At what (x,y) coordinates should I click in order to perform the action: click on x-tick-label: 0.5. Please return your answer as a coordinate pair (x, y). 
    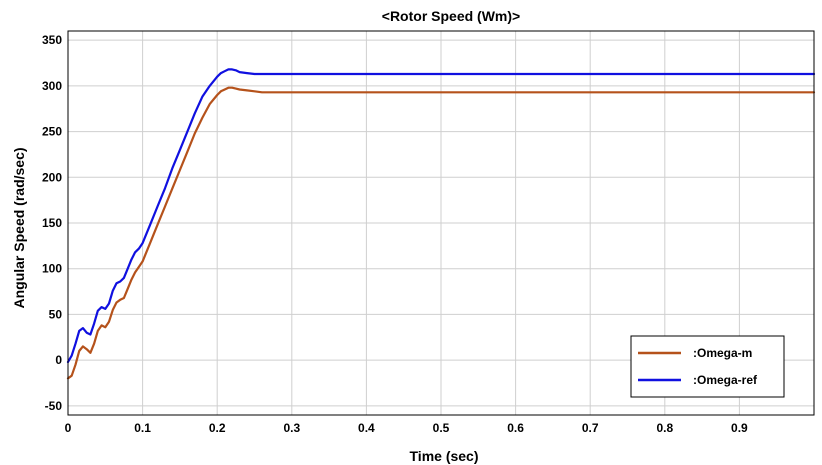
    Looking at the image, I should click on (441, 428).